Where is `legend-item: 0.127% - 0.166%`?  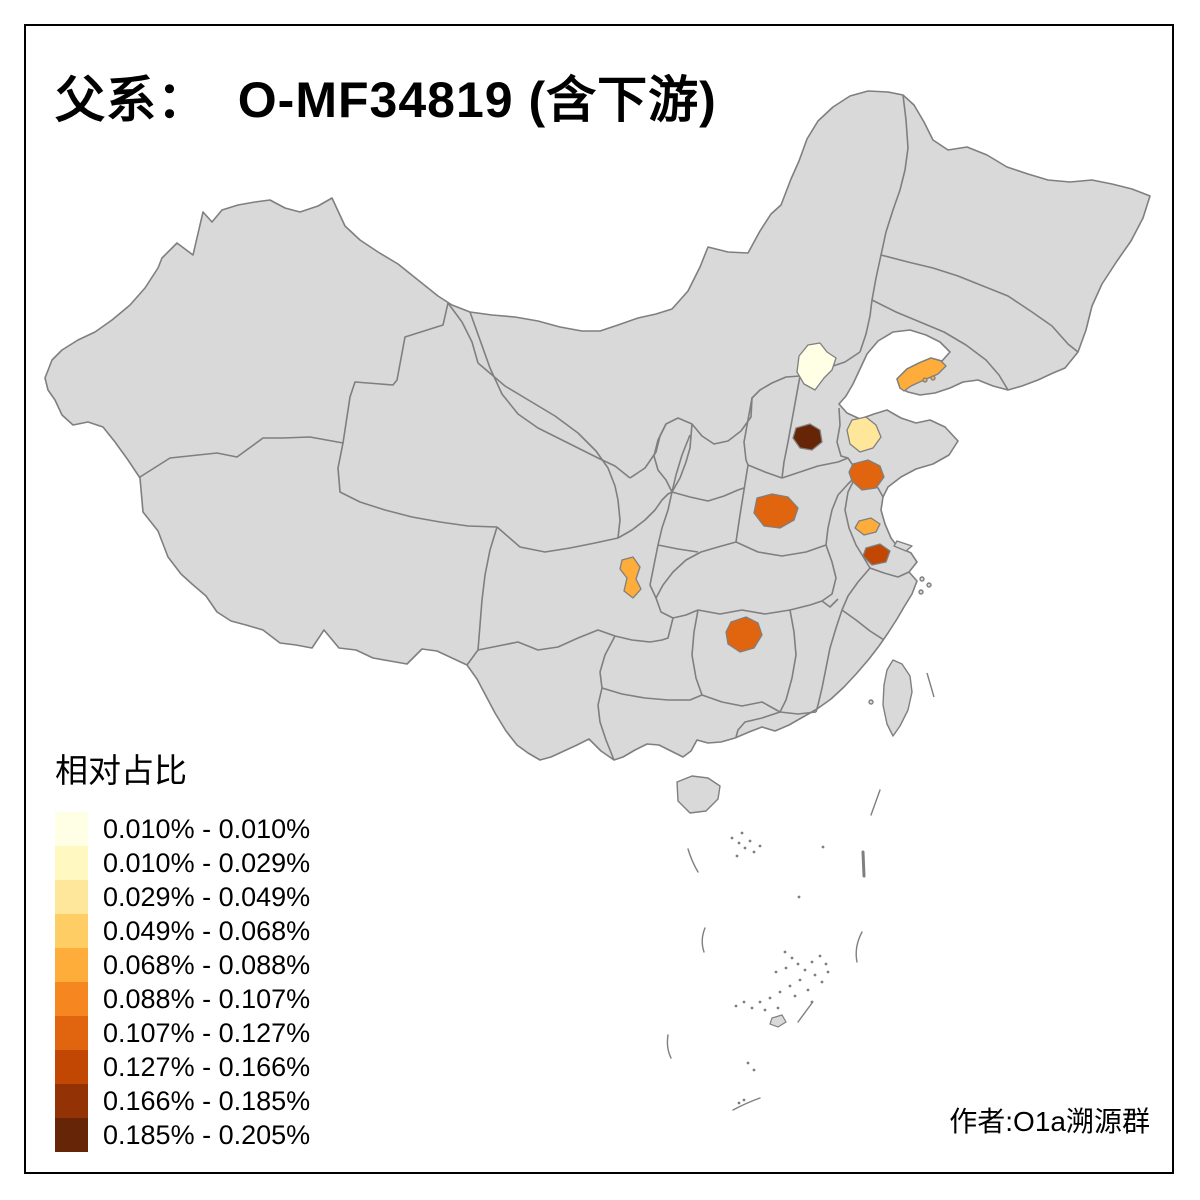
legend-item: 0.127% - 0.166% is located at coordinates (182, 1067).